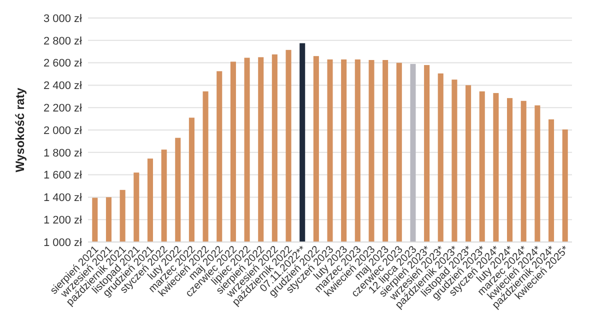 This screenshot has width=600, height=330. I want to click on y-tick-label: 2 600 zł, so click(63, 64).